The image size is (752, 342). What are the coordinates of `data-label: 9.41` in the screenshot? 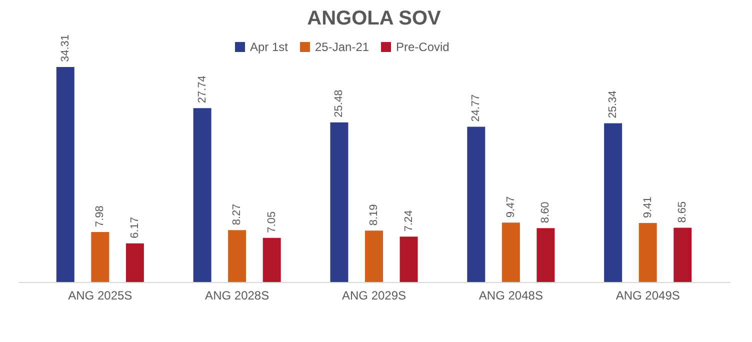 It's located at (648, 207).